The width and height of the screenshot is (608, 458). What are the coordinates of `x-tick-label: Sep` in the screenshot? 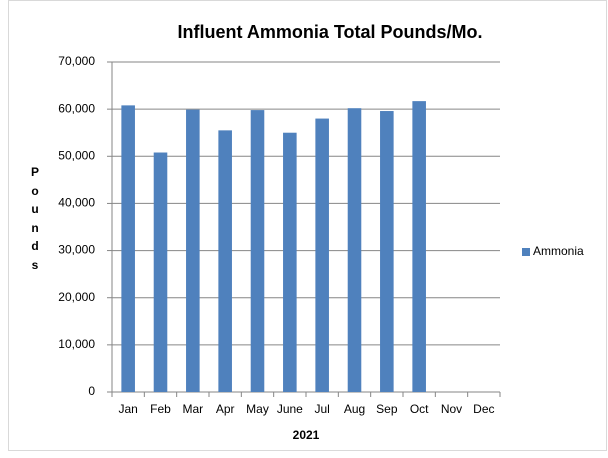 It's located at (387, 409).